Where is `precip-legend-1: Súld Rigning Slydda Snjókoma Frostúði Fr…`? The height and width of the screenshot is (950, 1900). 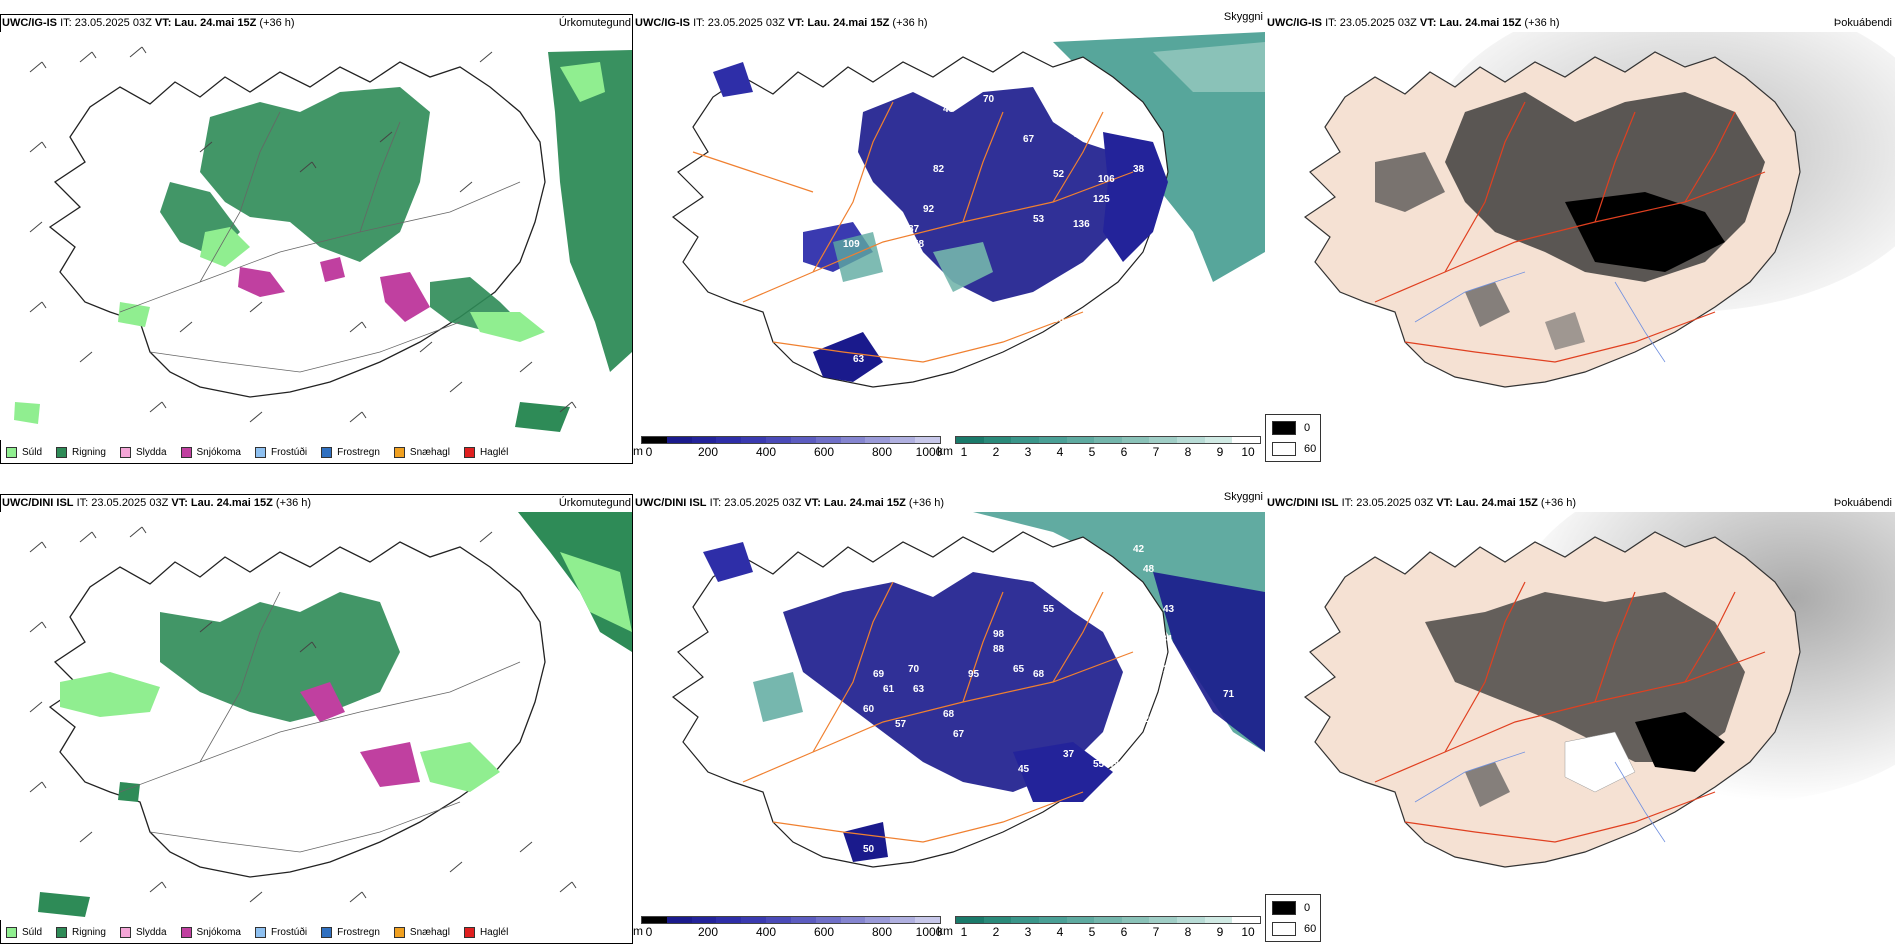
precip-legend-1: Súld Rigning Slydda Snjókoma Frostúði Fr… is located at coordinates (316, 452).